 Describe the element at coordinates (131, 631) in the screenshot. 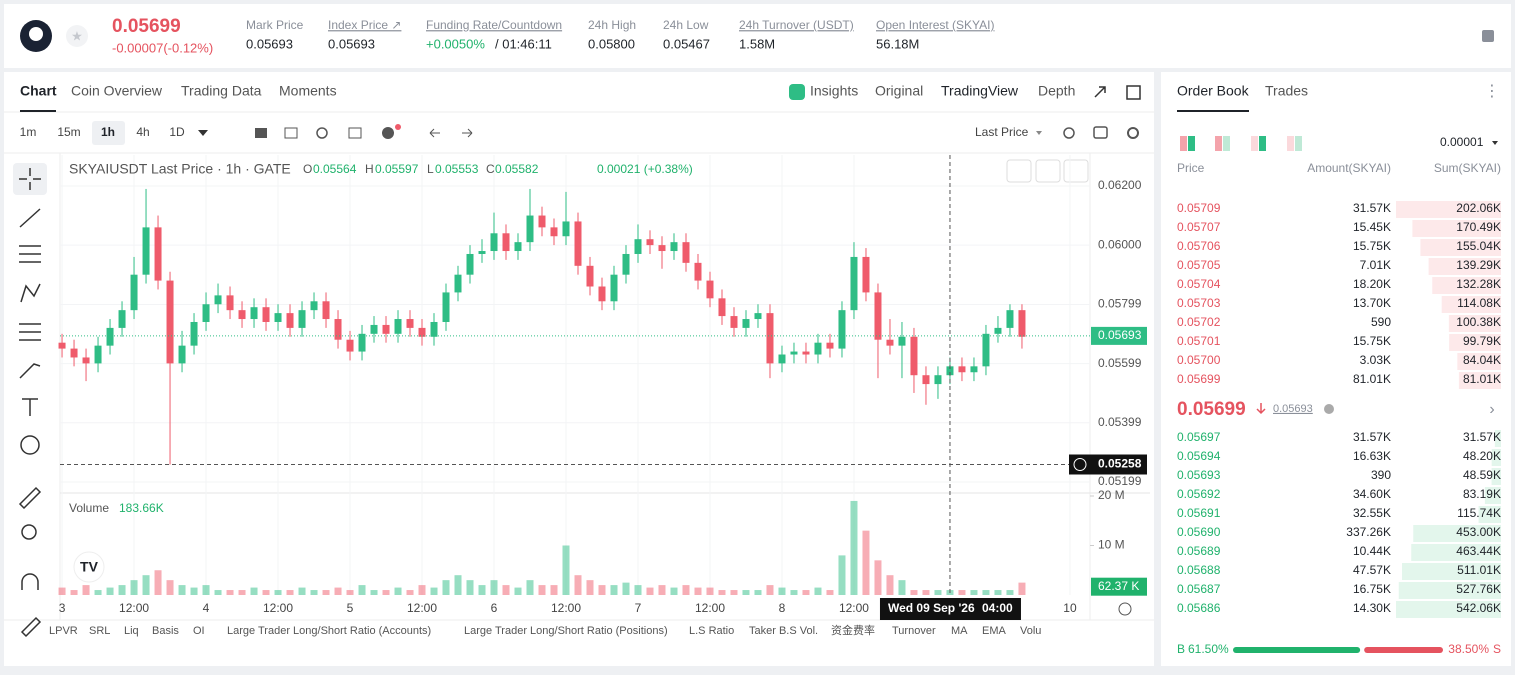

I see `indicator-tab: Liq` at that location.